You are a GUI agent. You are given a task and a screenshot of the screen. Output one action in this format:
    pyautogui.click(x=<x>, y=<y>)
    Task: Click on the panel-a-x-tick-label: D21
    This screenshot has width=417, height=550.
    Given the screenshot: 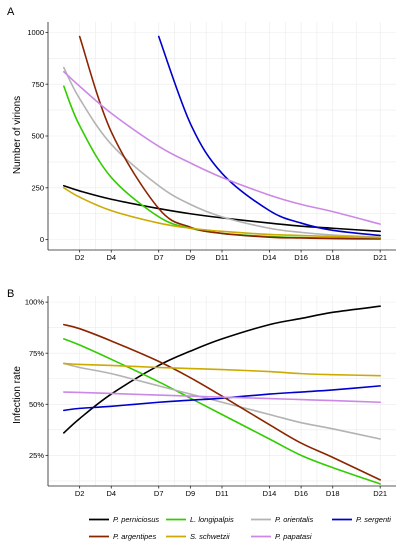 What is the action you would take?
    pyautogui.click(x=380, y=257)
    